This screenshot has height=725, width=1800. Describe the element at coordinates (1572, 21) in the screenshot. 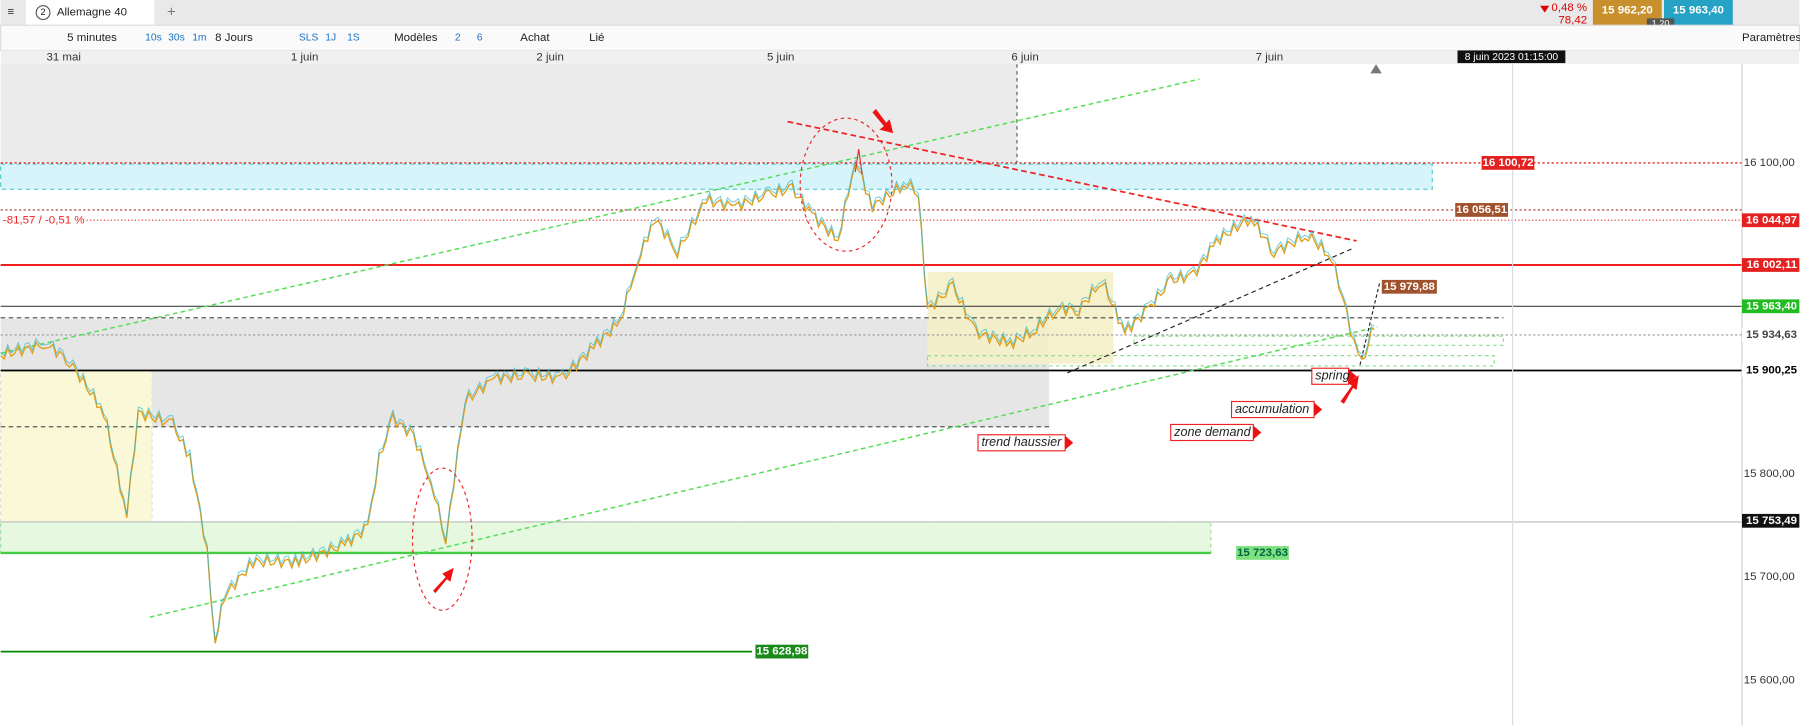

I see `change: 78,42` at that location.